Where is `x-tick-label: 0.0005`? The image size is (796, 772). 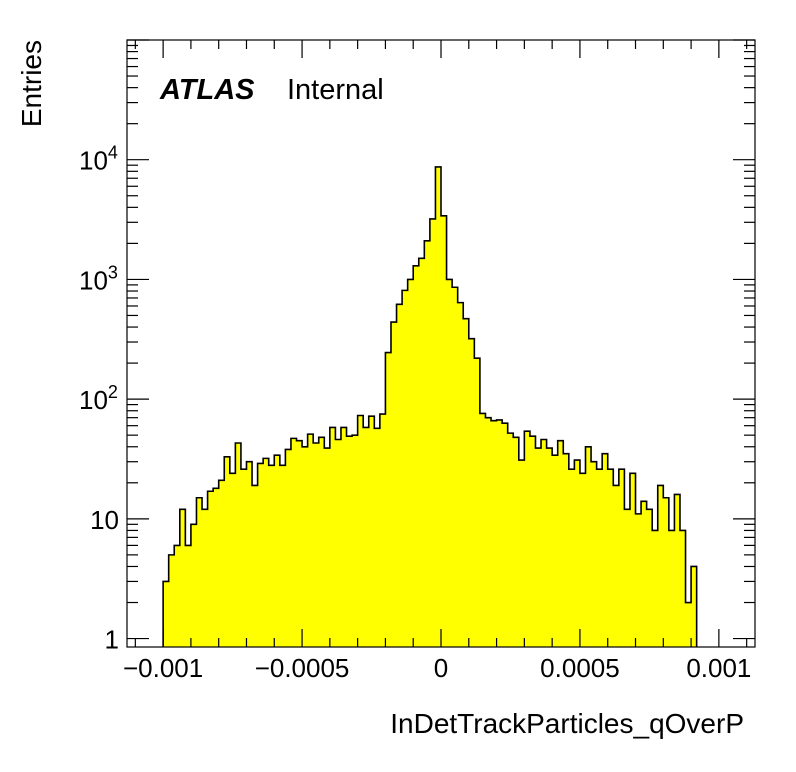
x-tick-label: 0.0005 is located at coordinates (580, 668).